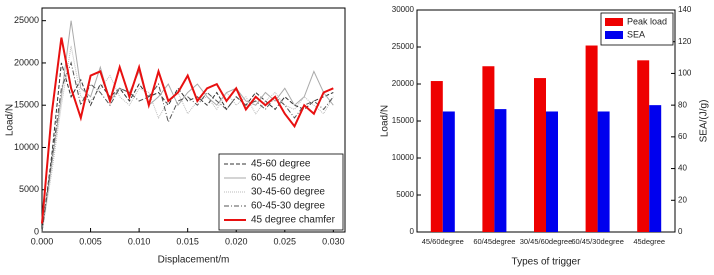 This screenshot has height=275, width=714. I want to click on legend-label: Peak load, so click(647, 21).